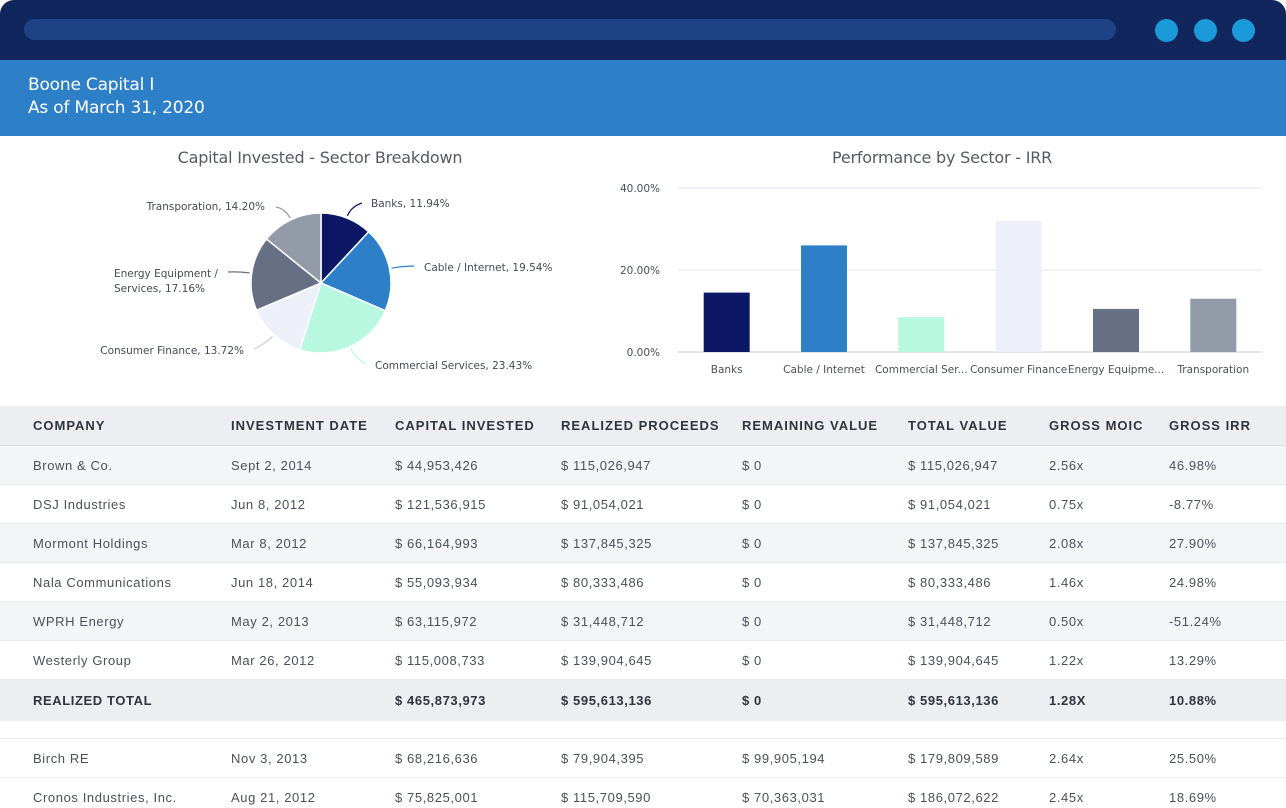  Describe the element at coordinates (570, 29) in the screenshot. I see `address-bar` at that location.